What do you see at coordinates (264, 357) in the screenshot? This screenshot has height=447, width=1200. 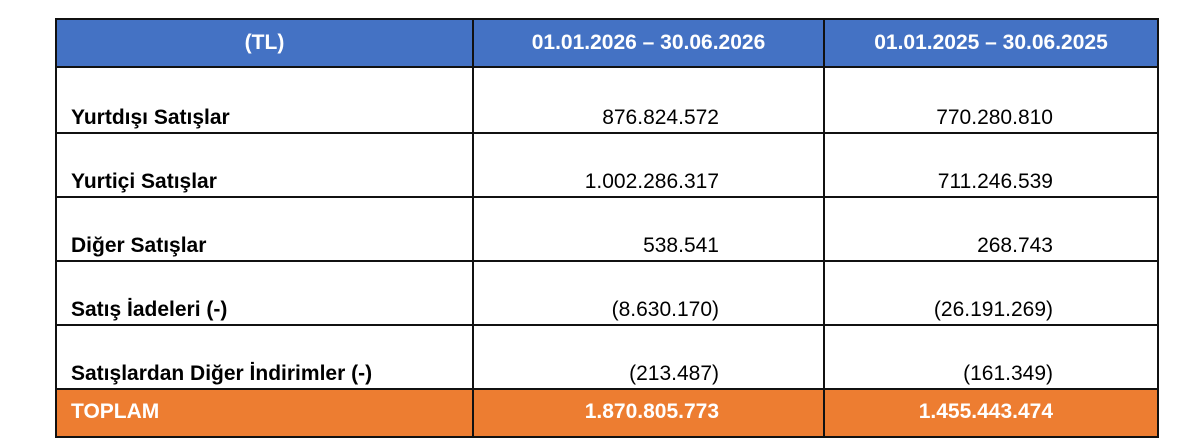 I see `row-label: Satışlardan Diğer İndirimler (-)` at bounding box center [264, 357].